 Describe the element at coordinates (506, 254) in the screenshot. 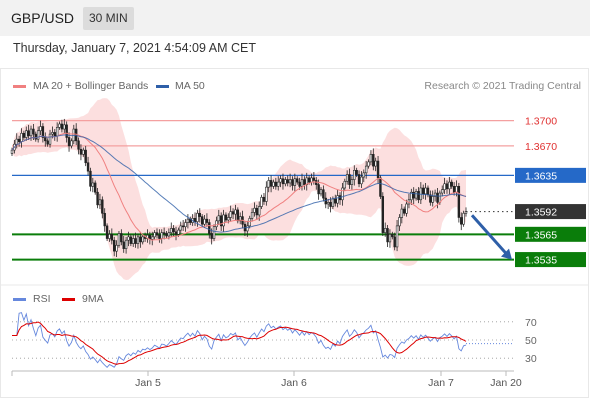

I see `forecast-arrow-head` at that location.